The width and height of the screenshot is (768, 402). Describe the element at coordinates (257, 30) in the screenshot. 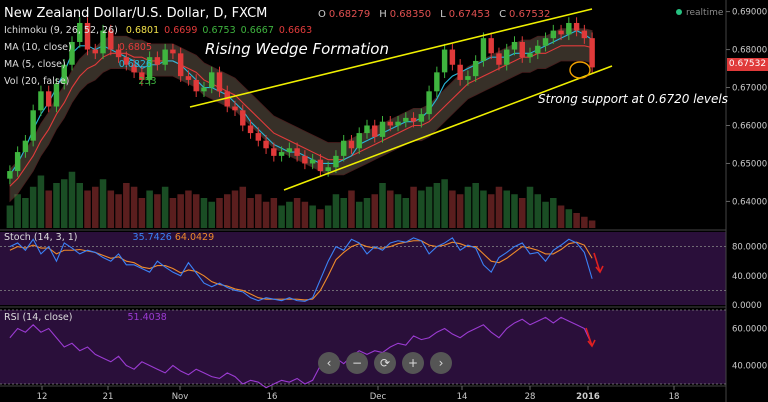

I see `ichimoku-value: 0.6667` at that location.